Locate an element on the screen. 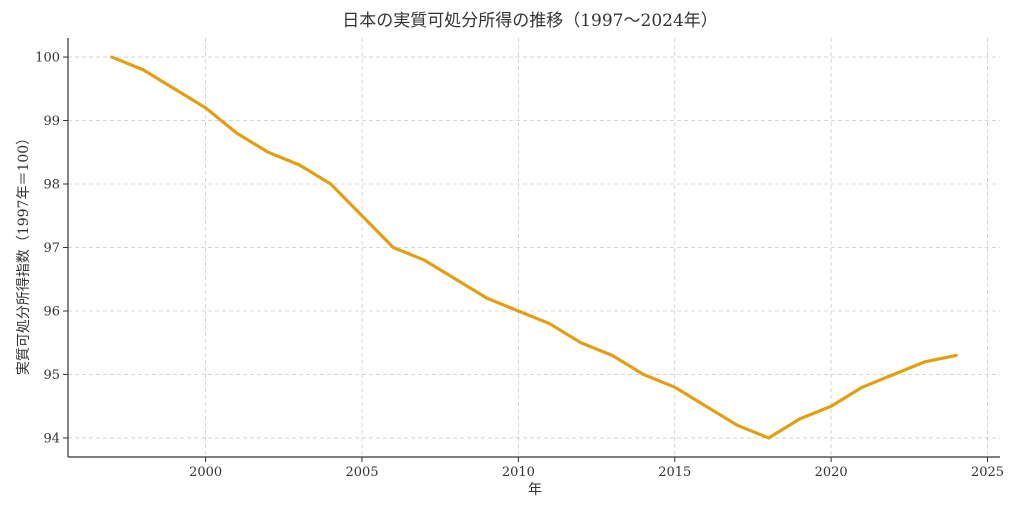  y-tick-label: 98 is located at coordinates (51, 185).